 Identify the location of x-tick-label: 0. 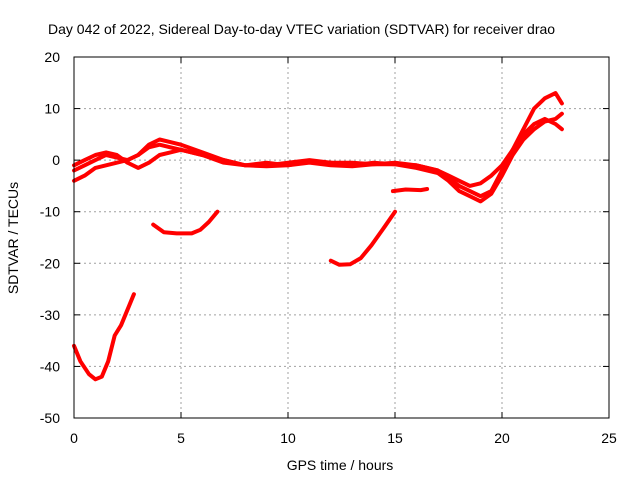
(74, 438).